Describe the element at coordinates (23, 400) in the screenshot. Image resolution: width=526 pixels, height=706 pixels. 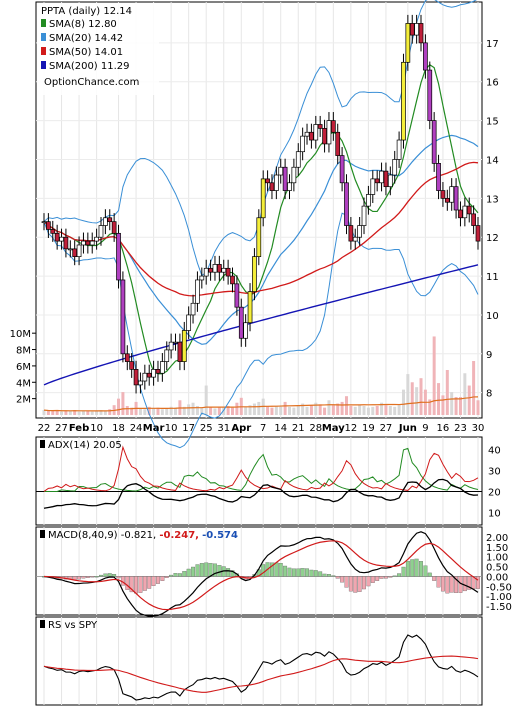
I see `volume-tick-label: 2M` at that location.